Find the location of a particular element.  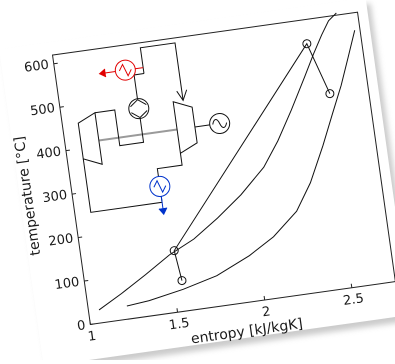

pipe-to-turbine is located at coordinates (161, 71).